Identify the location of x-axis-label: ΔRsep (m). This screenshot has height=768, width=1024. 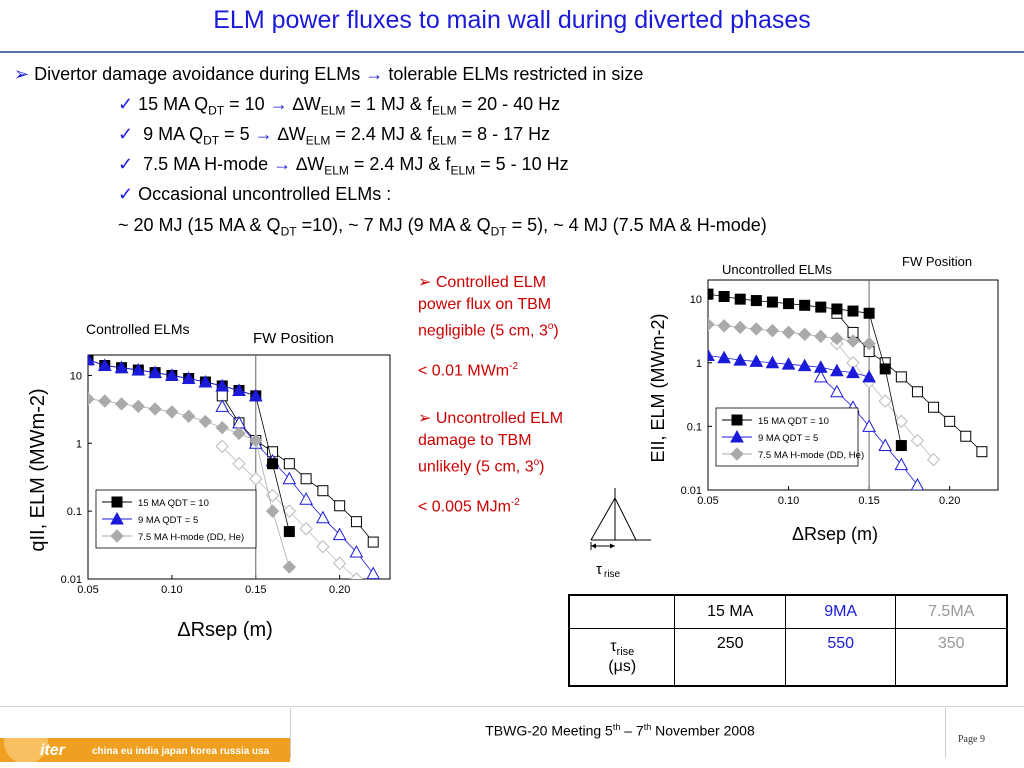
(225, 630).